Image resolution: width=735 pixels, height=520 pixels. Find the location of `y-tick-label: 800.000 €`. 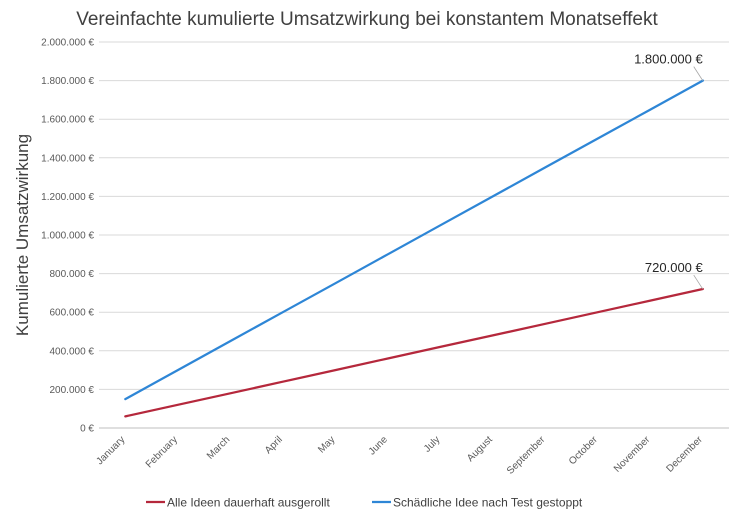

y-tick-label: 800.000 € is located at coordinates (72, 274).